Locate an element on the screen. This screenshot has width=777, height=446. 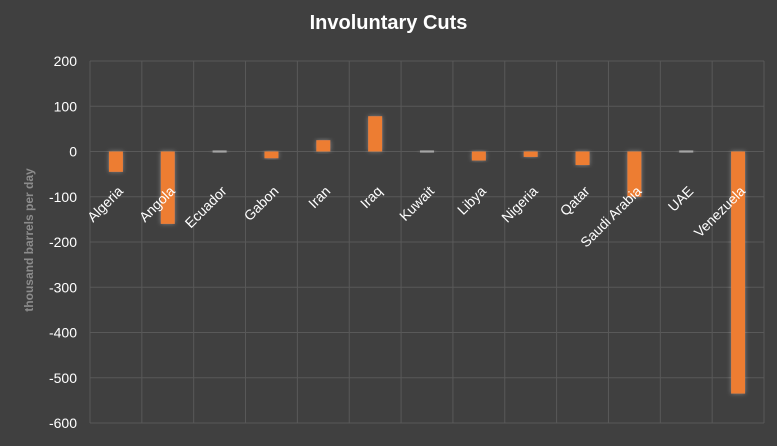
bar-libya is located at coordinates (478, 156).